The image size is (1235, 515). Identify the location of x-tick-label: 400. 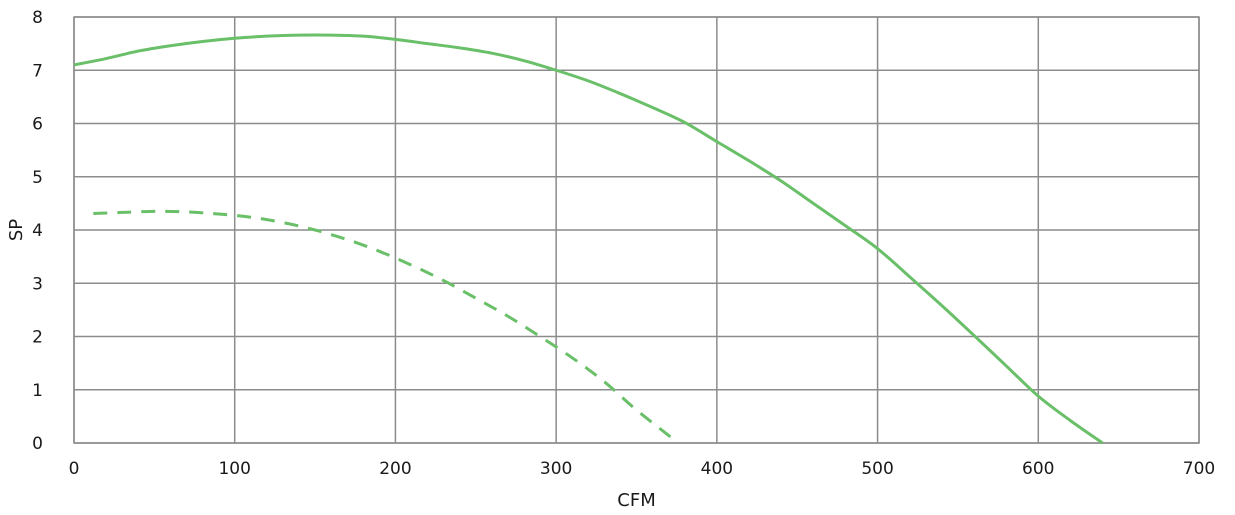
(717, 469).